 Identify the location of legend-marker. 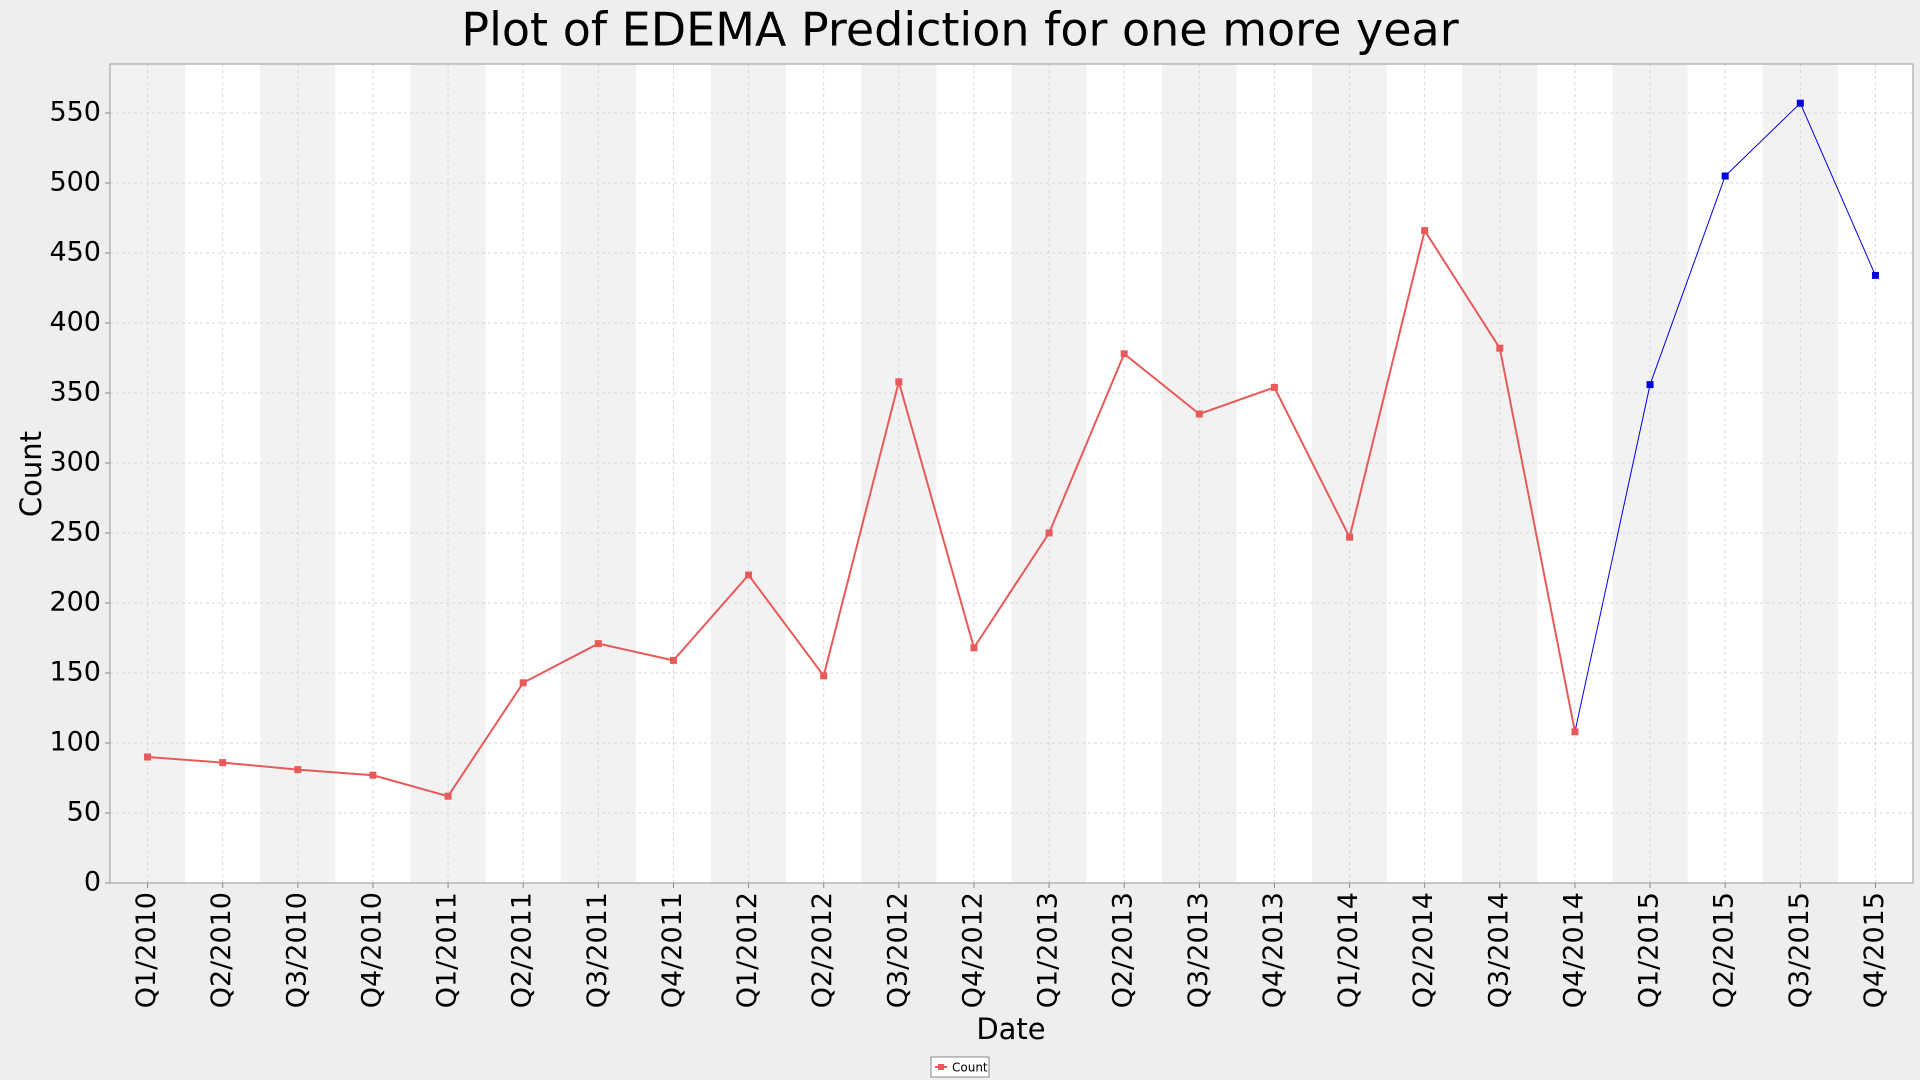
(941, 1067).